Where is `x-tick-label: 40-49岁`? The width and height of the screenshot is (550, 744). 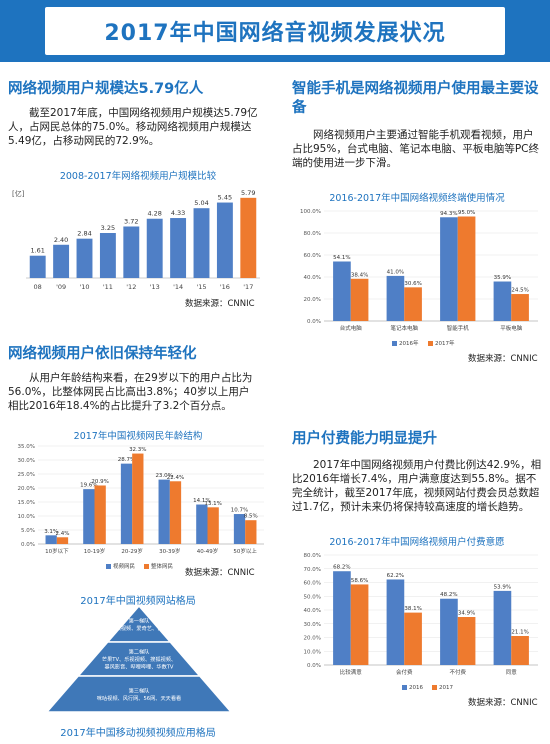
x-tick-label: 40-49岁 is located at coordinates (207, 551).